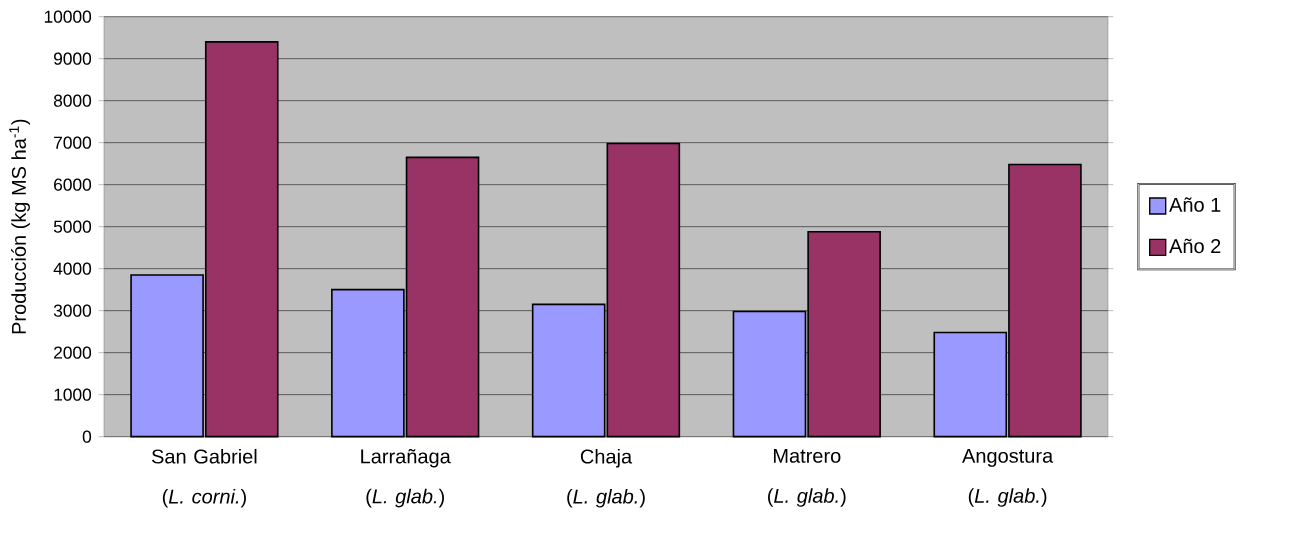 The image size is (1296, 546). Describe the element at coordinates (72, 226) in the screenshot. I see `y-tick-label: 5000` at that location.